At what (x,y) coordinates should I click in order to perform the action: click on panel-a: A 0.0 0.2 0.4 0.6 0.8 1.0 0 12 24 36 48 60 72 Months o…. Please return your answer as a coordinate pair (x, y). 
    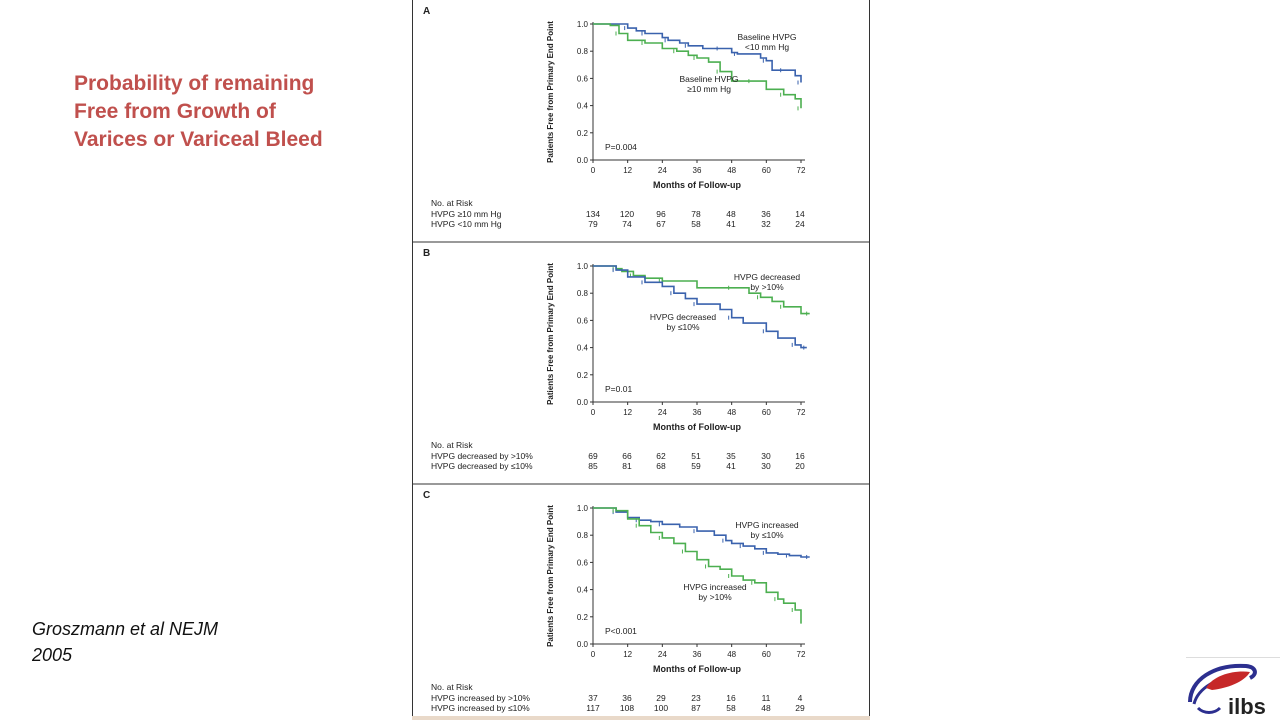
    Looking at the image, I should click on (614, 117).